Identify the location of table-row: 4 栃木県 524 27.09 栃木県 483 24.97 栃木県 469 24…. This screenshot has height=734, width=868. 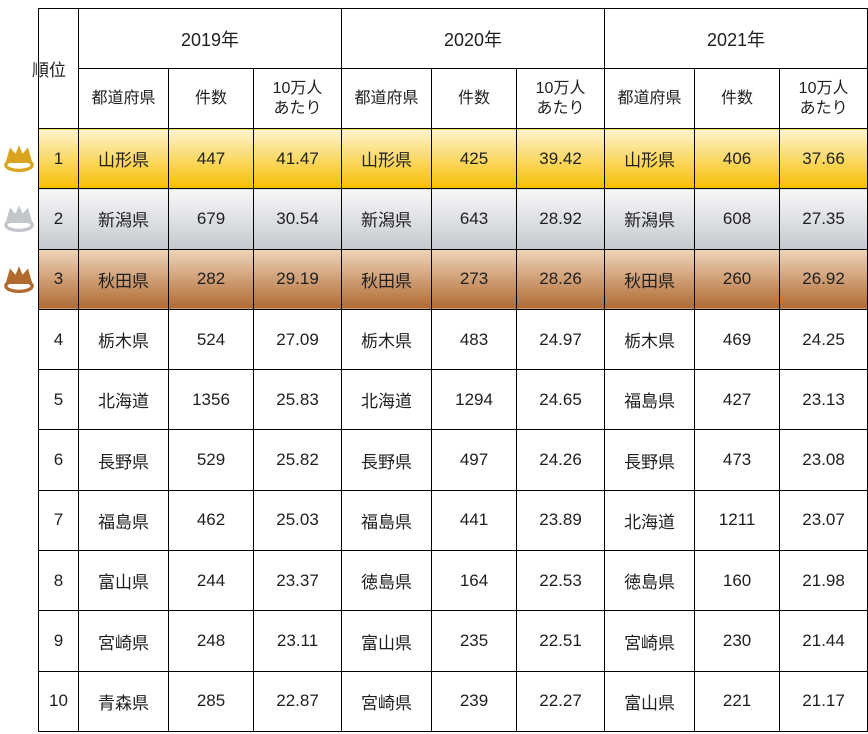
(453, 339).